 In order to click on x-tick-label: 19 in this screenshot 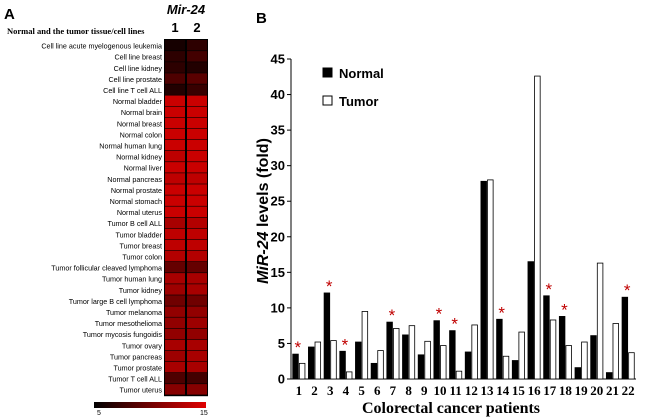, I will do `click(582, 390)`.